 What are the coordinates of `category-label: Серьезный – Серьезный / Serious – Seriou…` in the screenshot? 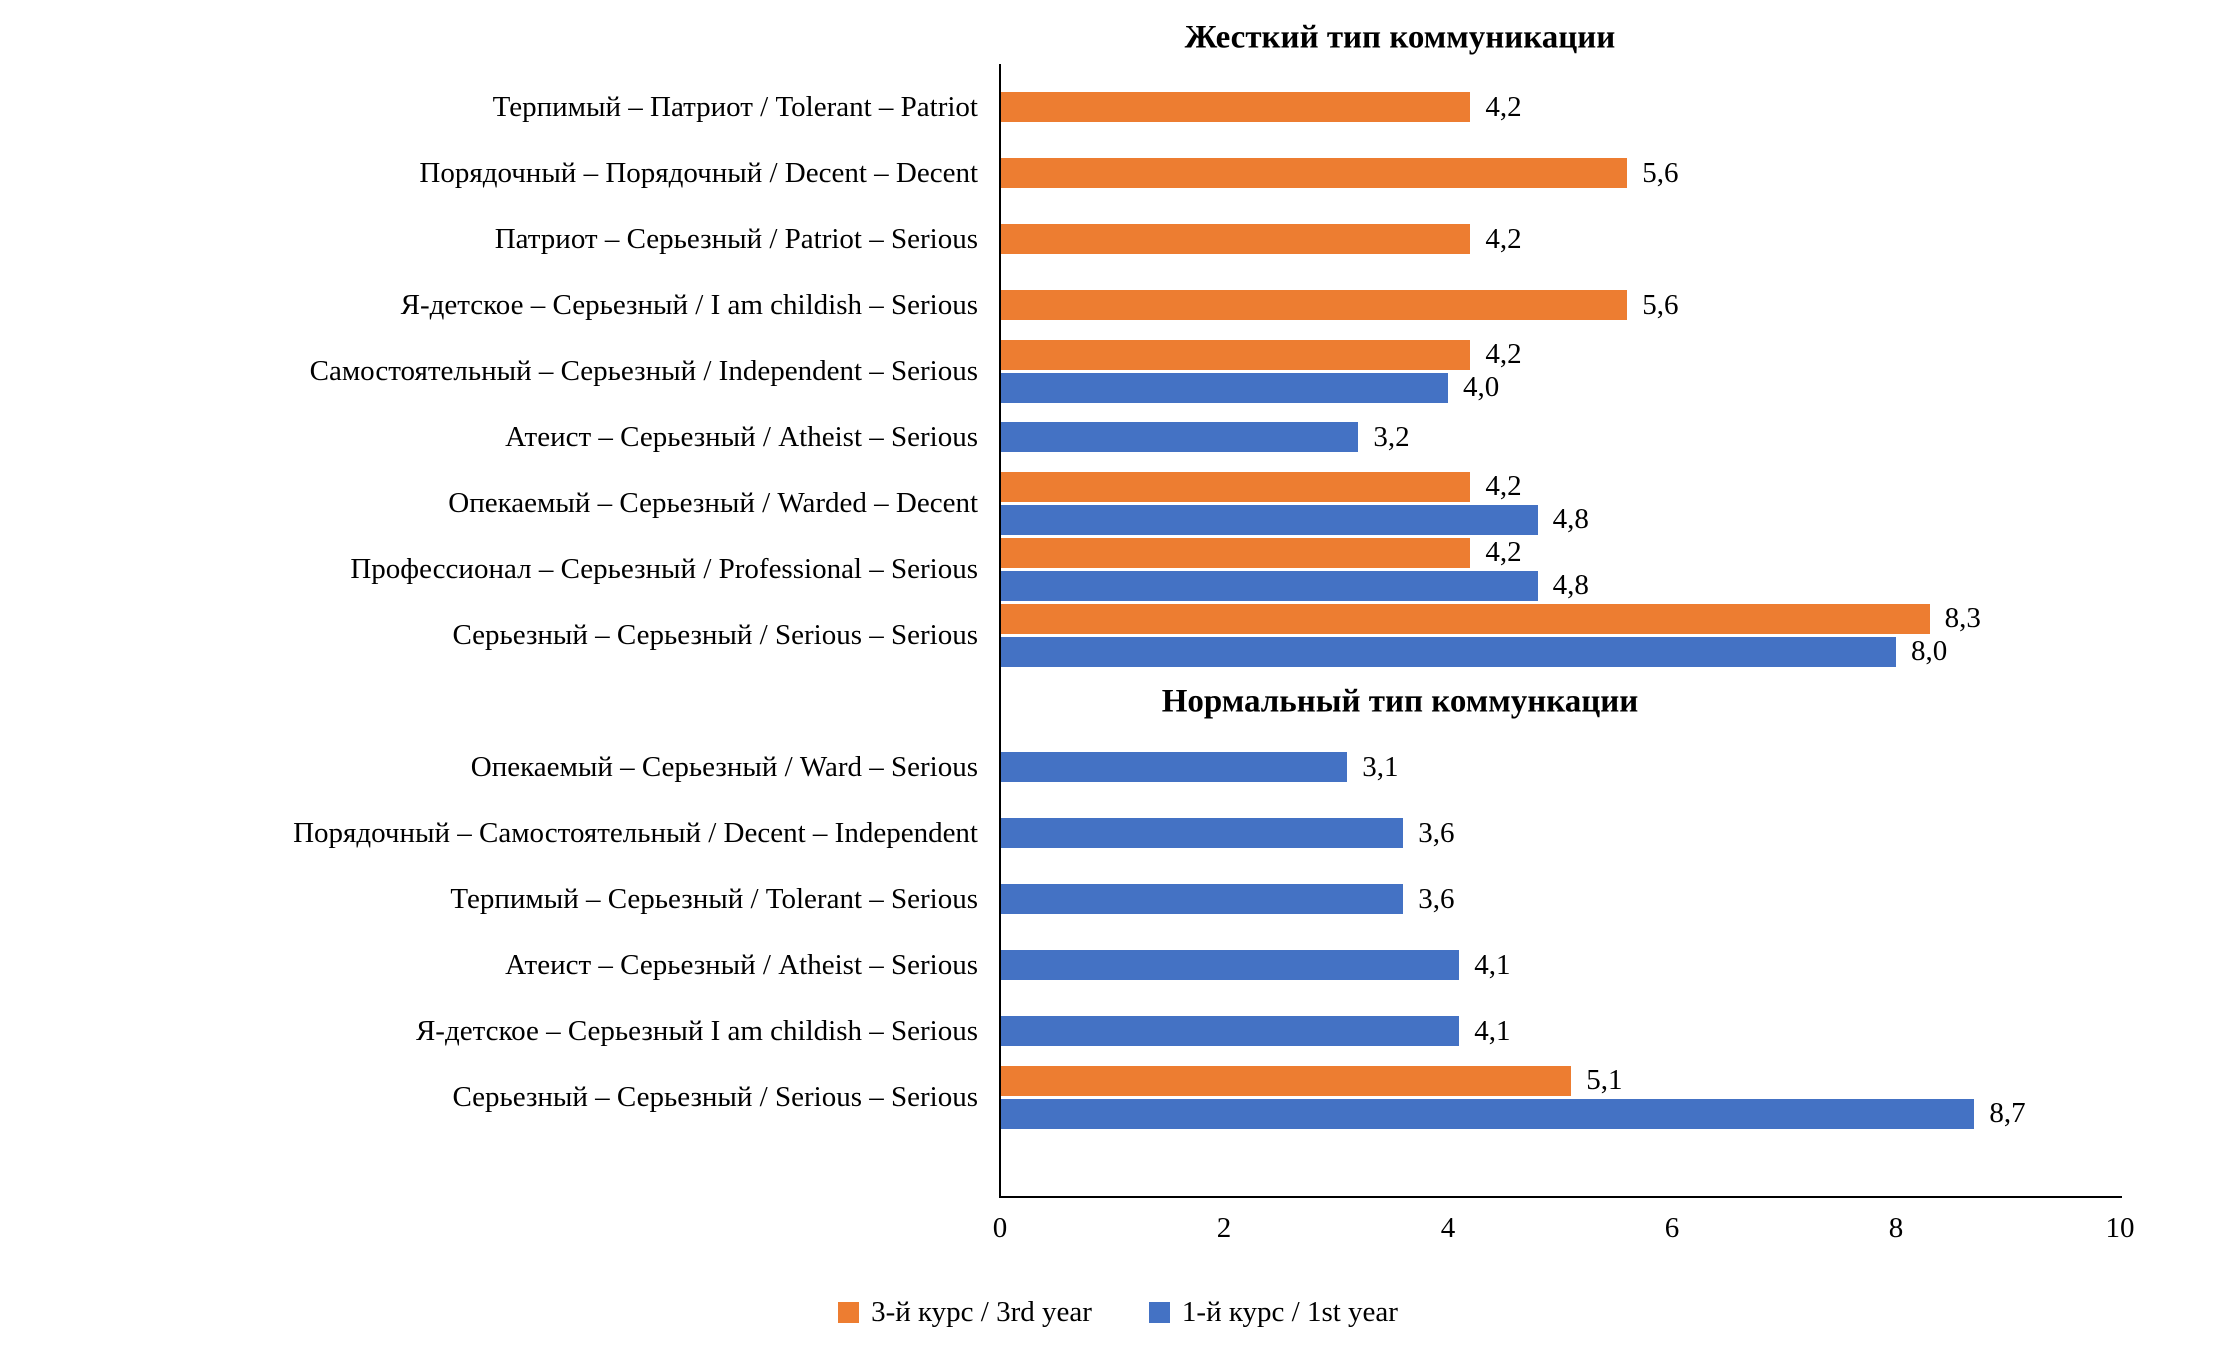 It's located at (715, 1096).